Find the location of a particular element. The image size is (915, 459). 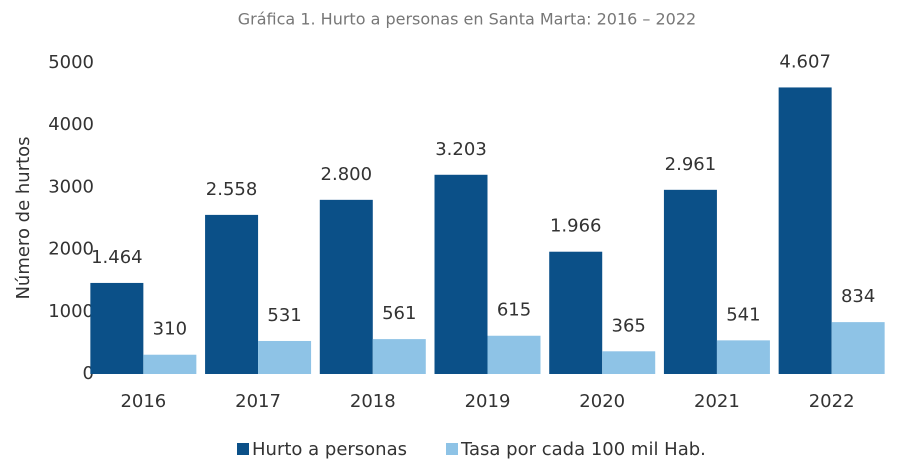

value-label: 310 is located at coordinates (170, 329).